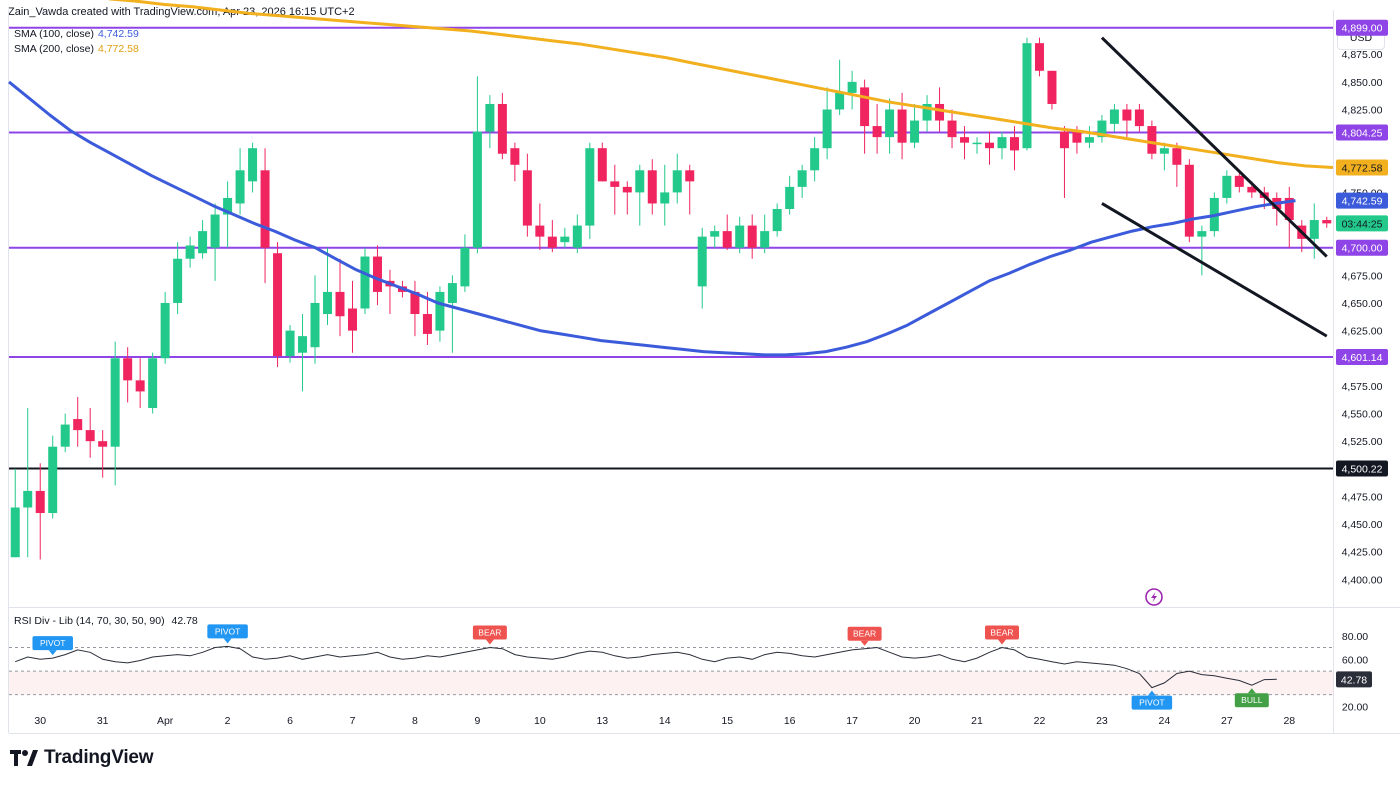  Describe the element at coordinates (1289, 721) in the screenshot. I see `time-tick-label: 28` at that location.